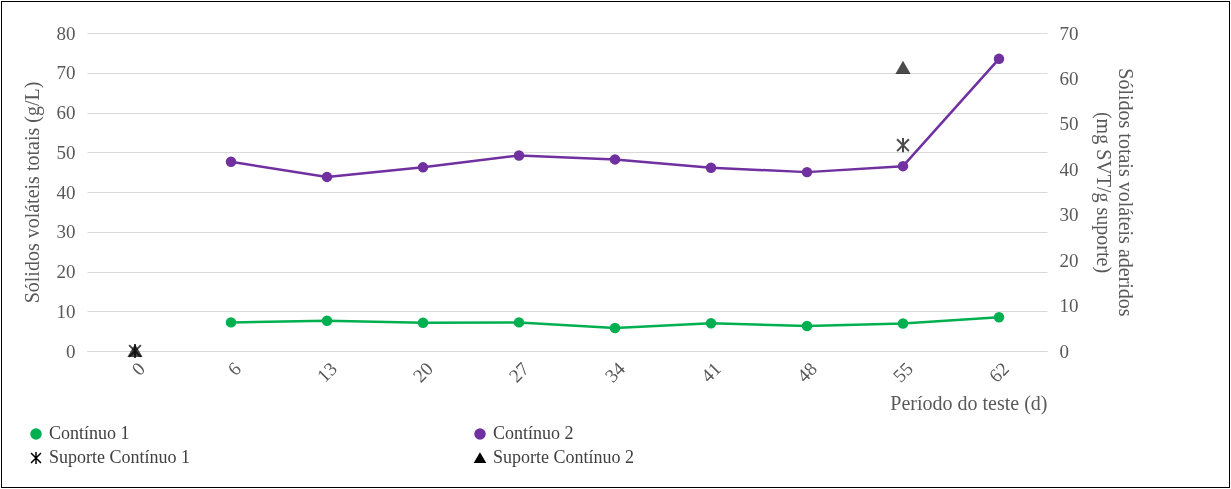 This screenshot has height=489, width=1231. I want to click on x-tick-label: 13, so click(326, 372).